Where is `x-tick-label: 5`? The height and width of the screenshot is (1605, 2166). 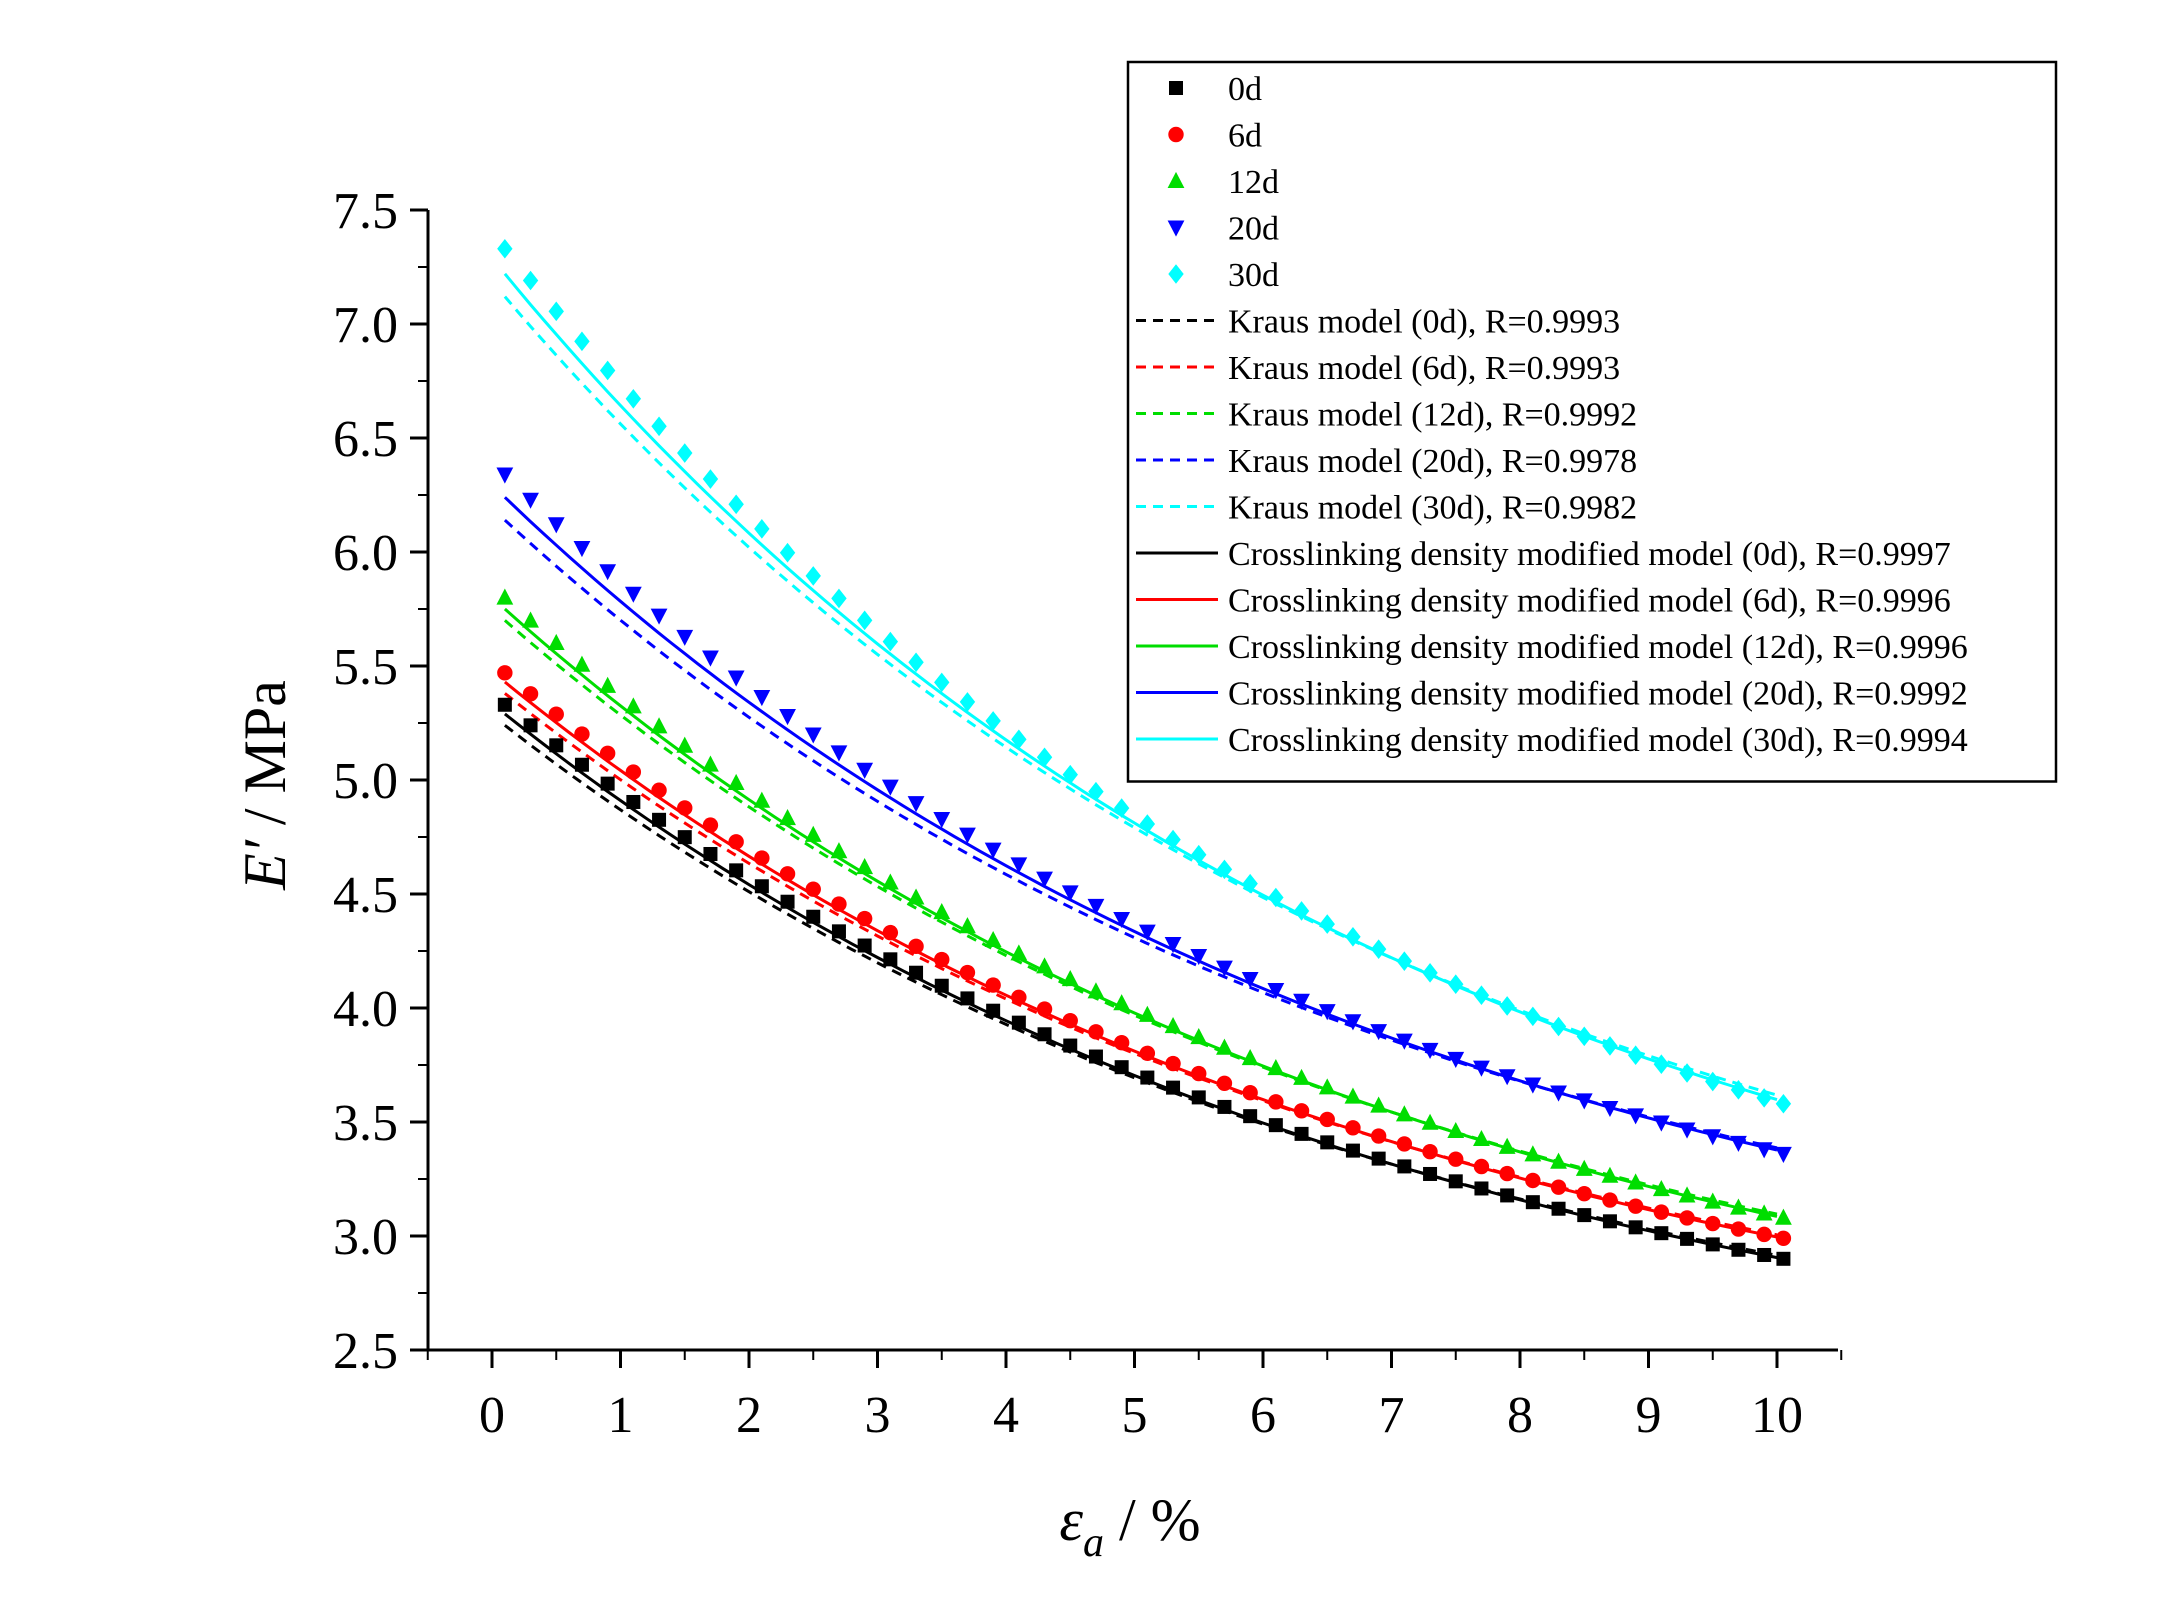 x-tick-label: 5 is located at coordinates (1135, 1415).